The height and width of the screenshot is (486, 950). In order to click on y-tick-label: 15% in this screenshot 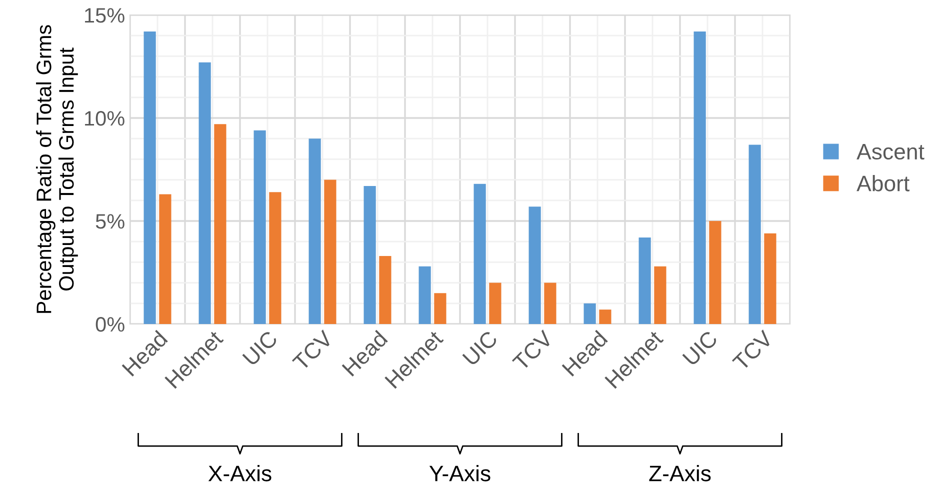, I will do `click(104, 15)`.